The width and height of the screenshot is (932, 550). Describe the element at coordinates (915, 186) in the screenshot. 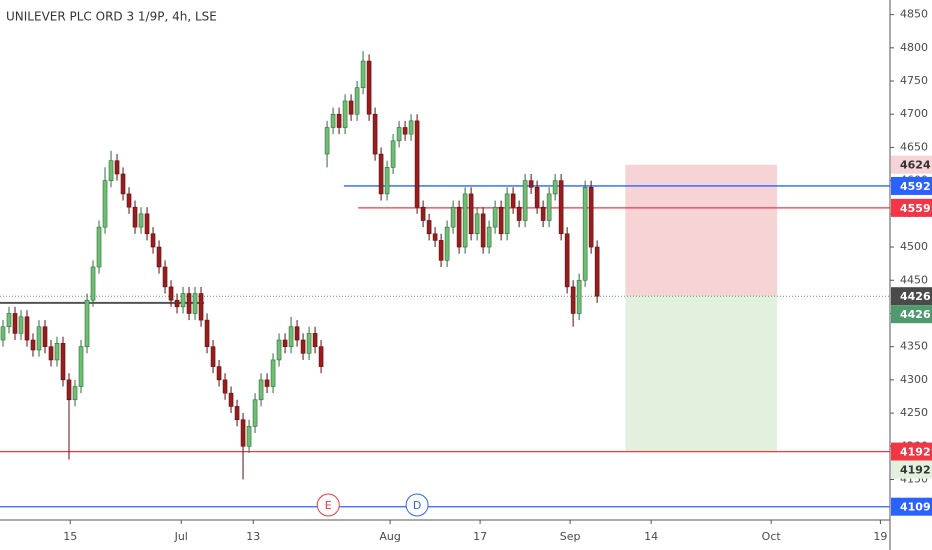

I see `price-label: 4592` at that location.